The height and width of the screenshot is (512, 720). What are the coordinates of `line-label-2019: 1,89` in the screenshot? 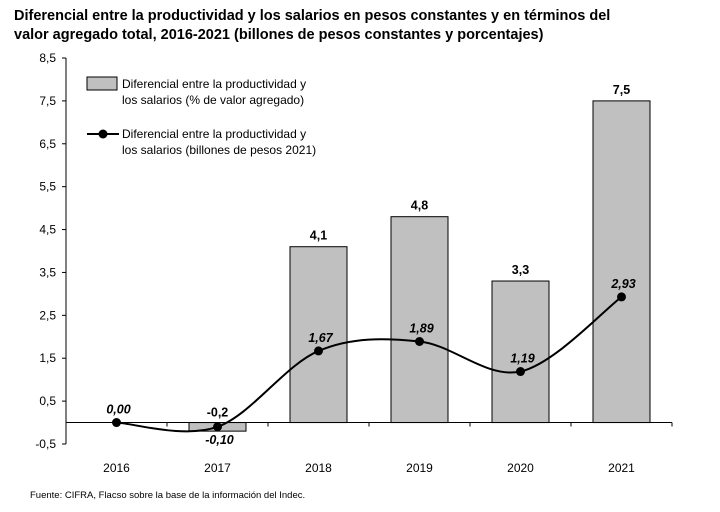 It's located at (421, 328).